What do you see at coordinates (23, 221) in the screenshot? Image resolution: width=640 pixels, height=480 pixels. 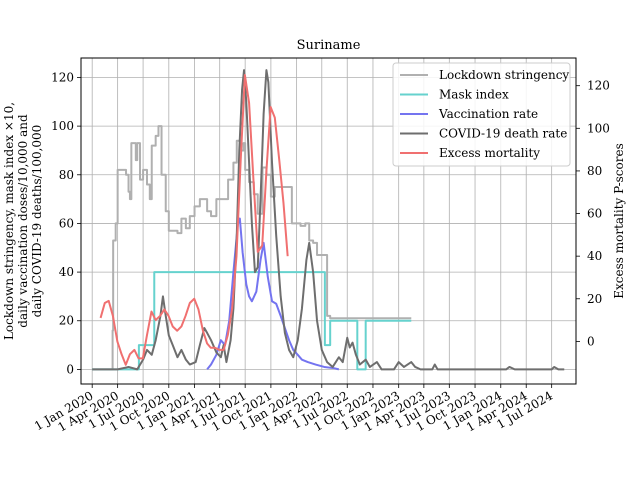 I see `y-left-axis-label: daily vaccination doses/10,000 and` at bounding box center [23, 221].